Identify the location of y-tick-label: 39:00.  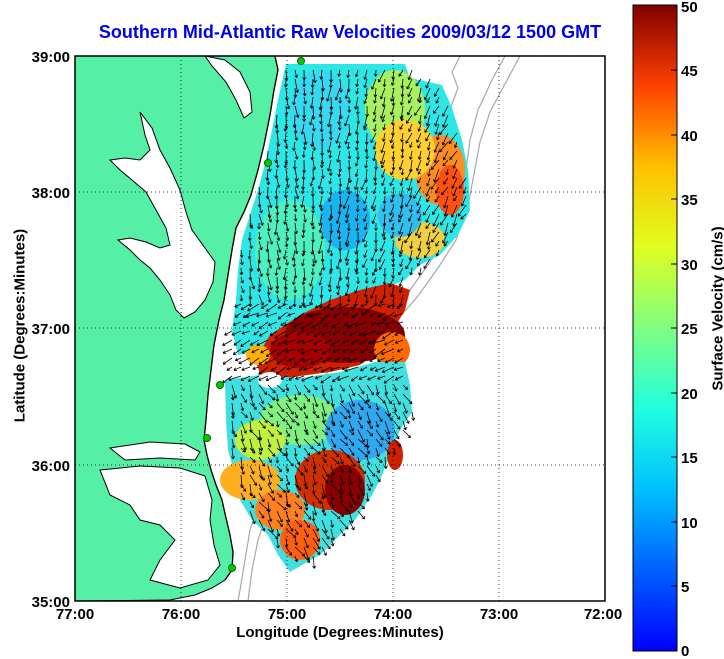
(51, 57).